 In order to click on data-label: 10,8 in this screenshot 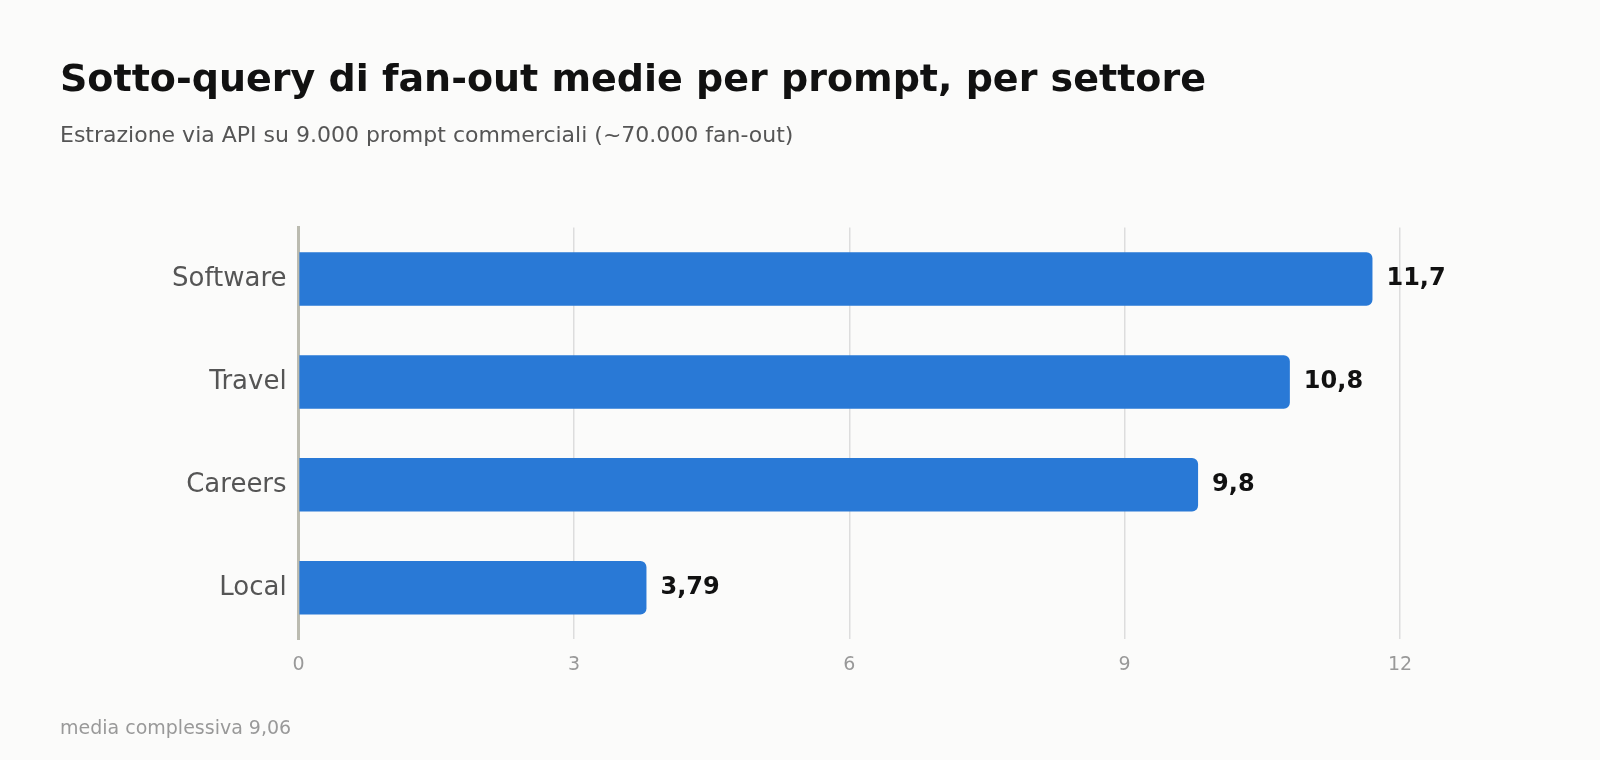, I will do `click(1333, 380)`.